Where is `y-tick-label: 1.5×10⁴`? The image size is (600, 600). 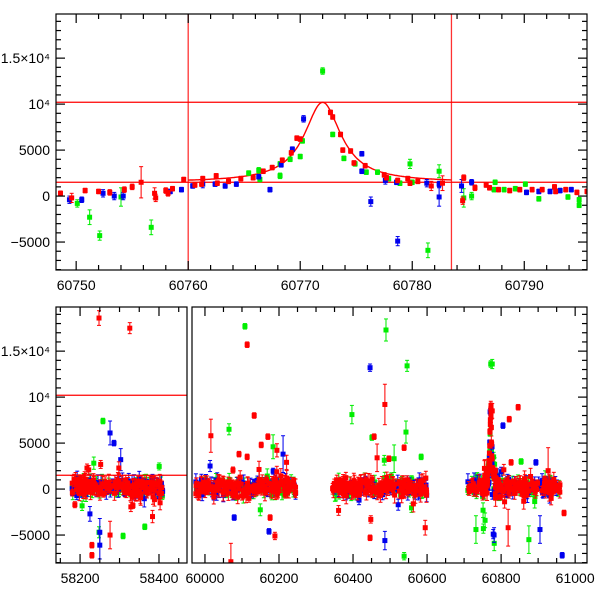
y-tick-label: 1.5×10⁴ is located at coordinates (25, 58).